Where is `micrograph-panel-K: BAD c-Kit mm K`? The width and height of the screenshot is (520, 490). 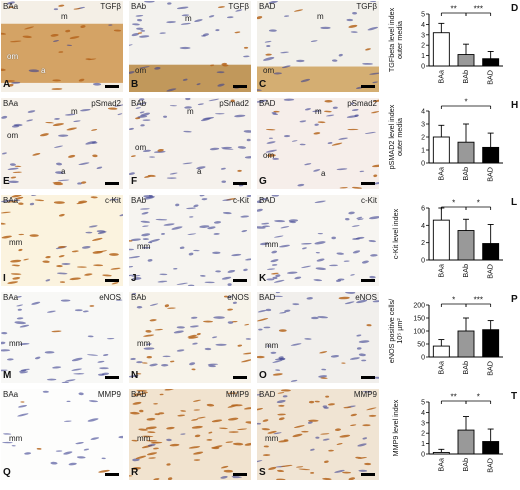 micrograph-panel-K: BAD c-Kit mm K is located at coordinates (318, 240).